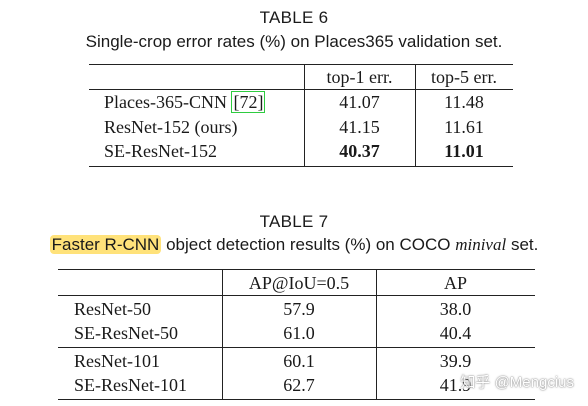 The height and width of the screenshot is (406, 588). Describe the element at coordinates (464, 127) in the screenshot. I see `top5-value: 11.61` at that location.